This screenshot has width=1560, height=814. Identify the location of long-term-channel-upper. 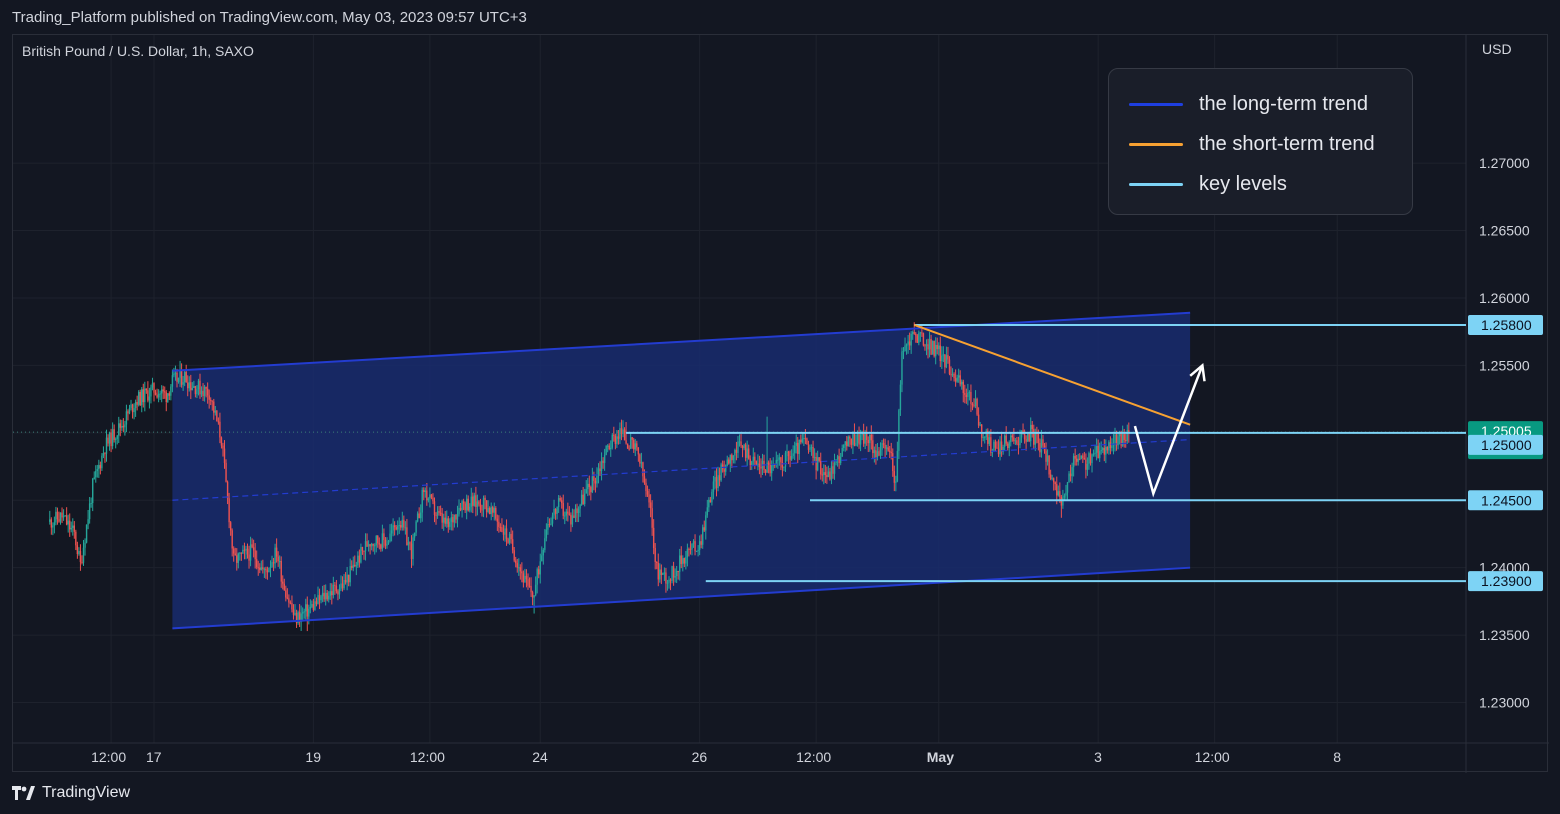
(681, 341).